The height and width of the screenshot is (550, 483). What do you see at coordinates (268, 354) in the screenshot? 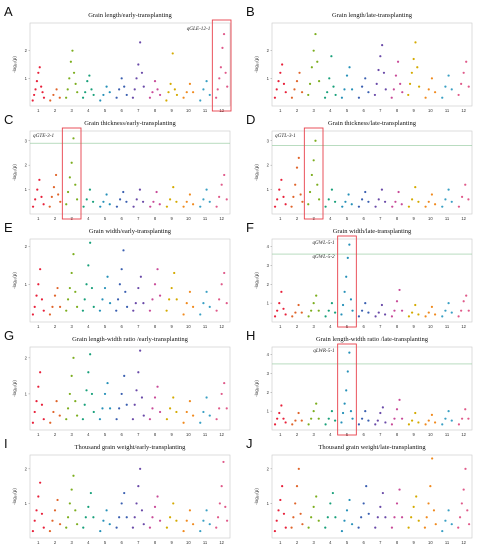
I see `y-tick-label: 4` at bounding box center [268, 354].